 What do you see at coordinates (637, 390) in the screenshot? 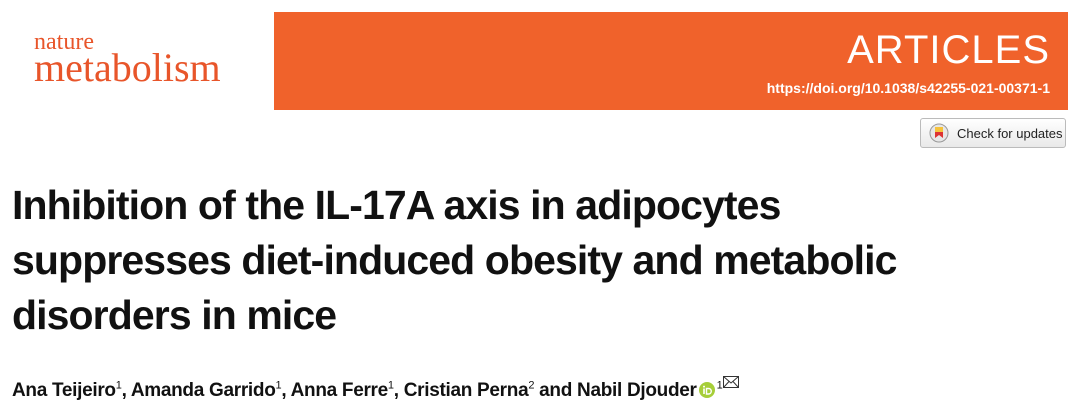
I see `author-name: Nabil Djouder` at bounding box center [637, 390].